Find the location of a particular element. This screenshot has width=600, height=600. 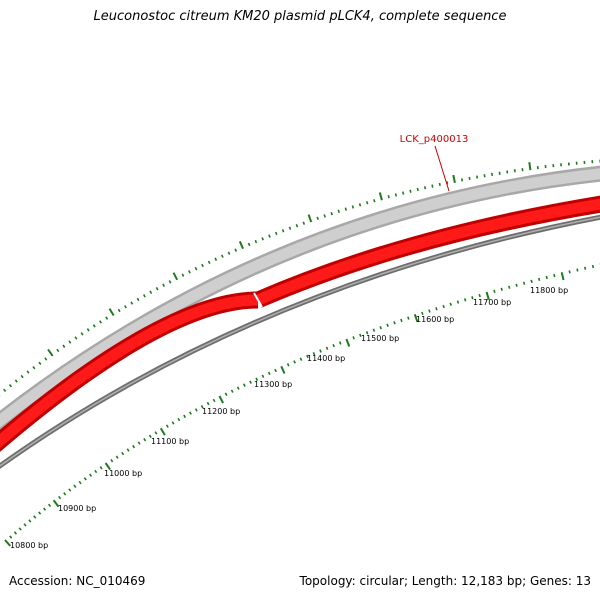

gene-boundary is located at coordinates (258, 300).